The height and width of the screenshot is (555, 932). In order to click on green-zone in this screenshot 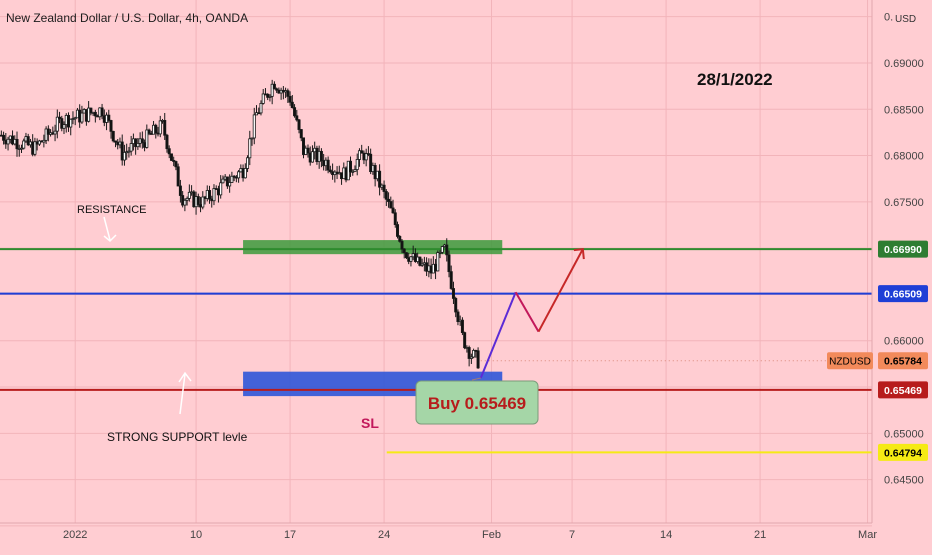, I will do `click(373, 247)`.